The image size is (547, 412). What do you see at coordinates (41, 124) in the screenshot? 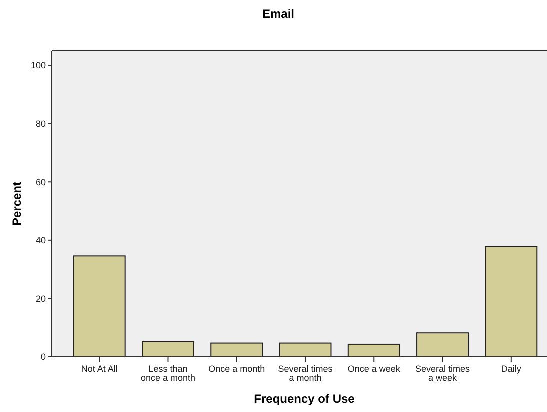
I see `y-tick-label: 80` at bounding box center [41, 124].